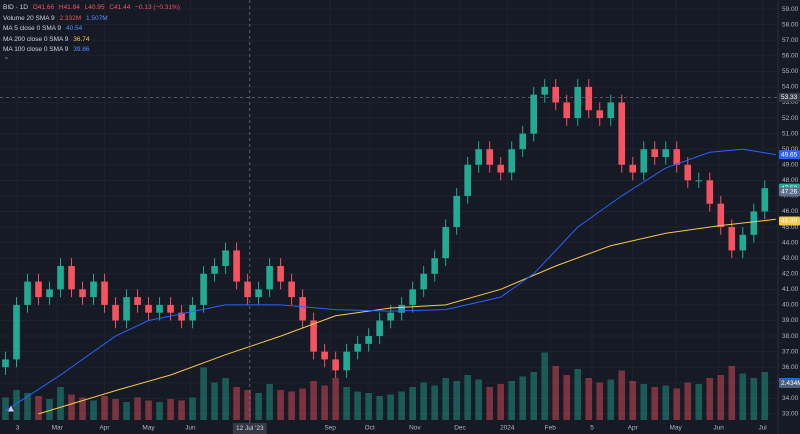 The image size is (800, 434). What do you see at coordinates (93, 50) in the screenshot?
I see `legend-ma100-row: MA 100 close 0 SMA 9 39.86` at bounding box center [93, 50].